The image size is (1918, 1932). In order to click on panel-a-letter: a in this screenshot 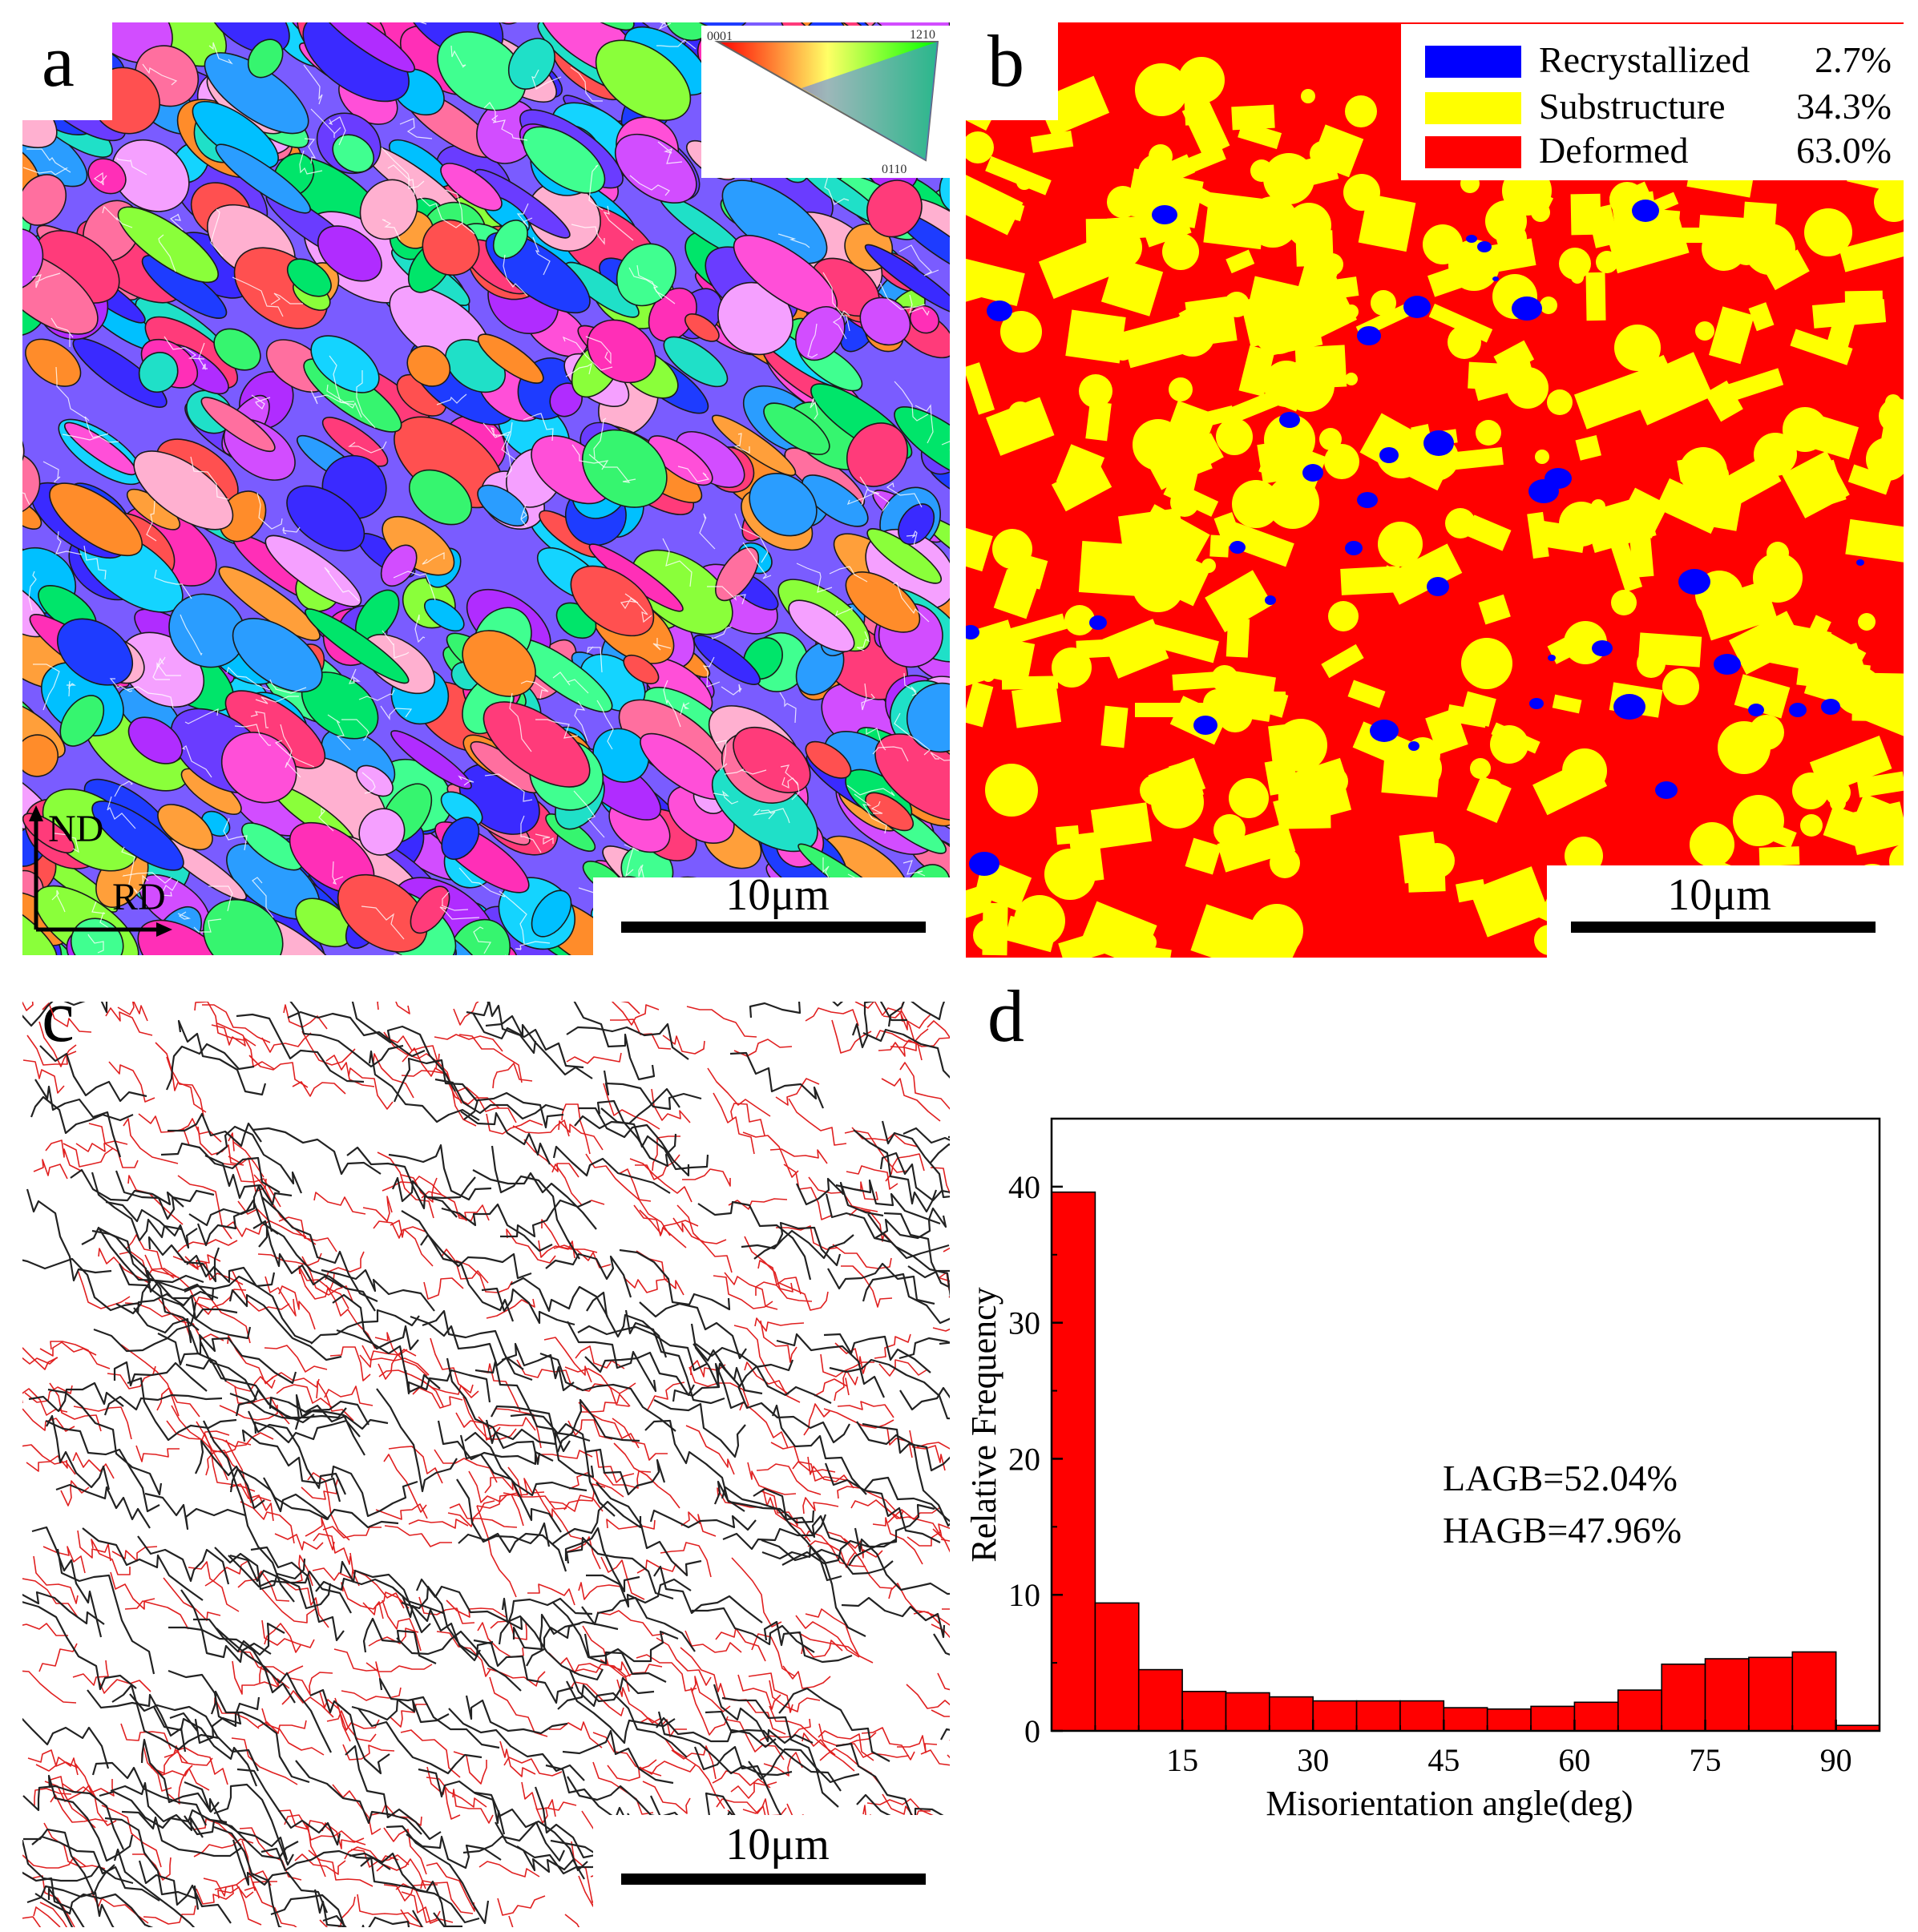, I will do `click(59, 61)`.